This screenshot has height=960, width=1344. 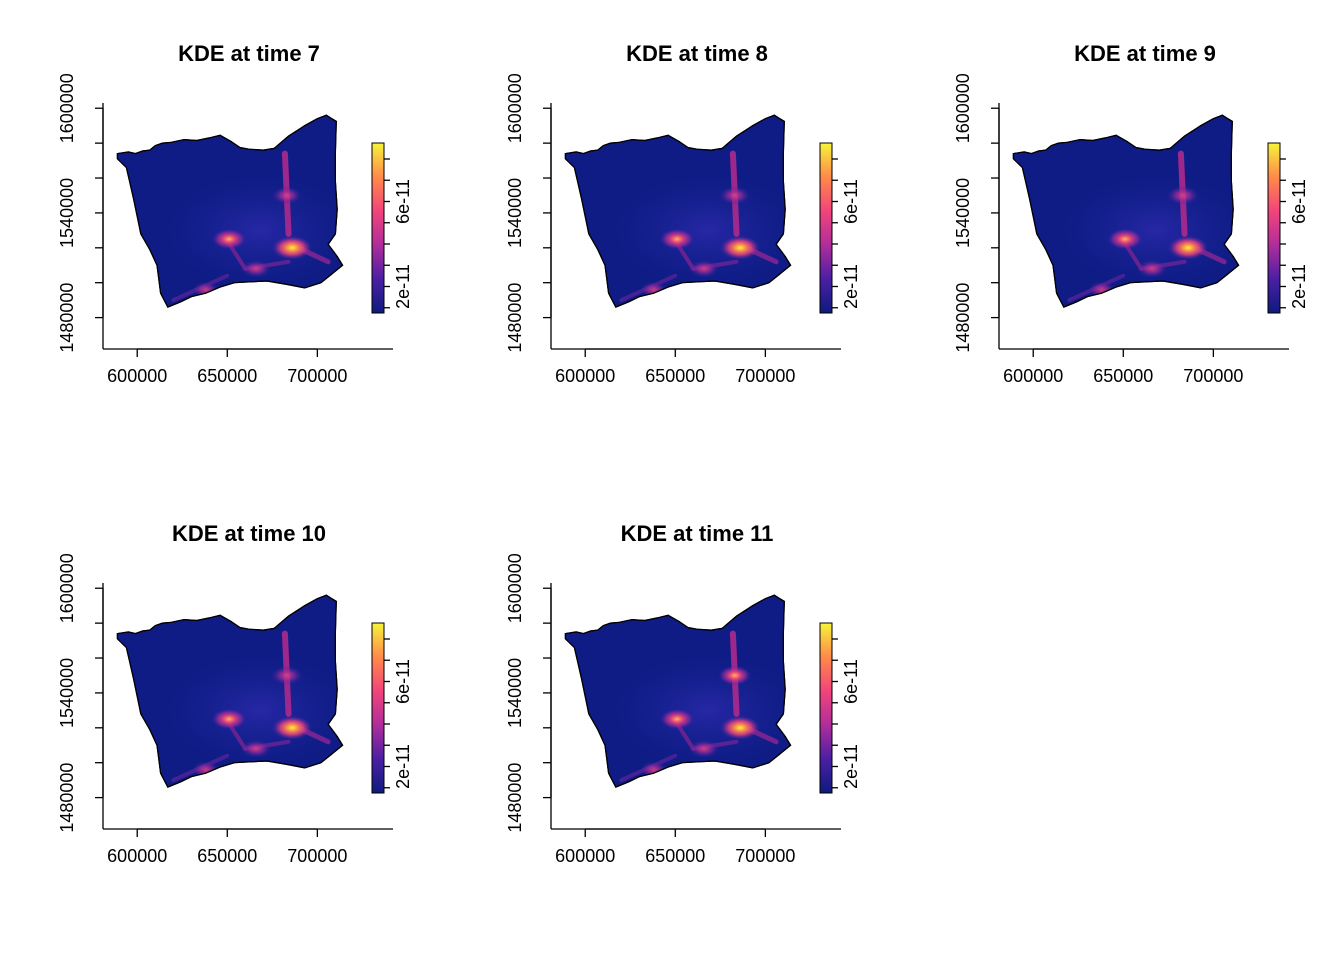 I want to click on panel-title: KDE at time 9, so click(x=1145, y=53).